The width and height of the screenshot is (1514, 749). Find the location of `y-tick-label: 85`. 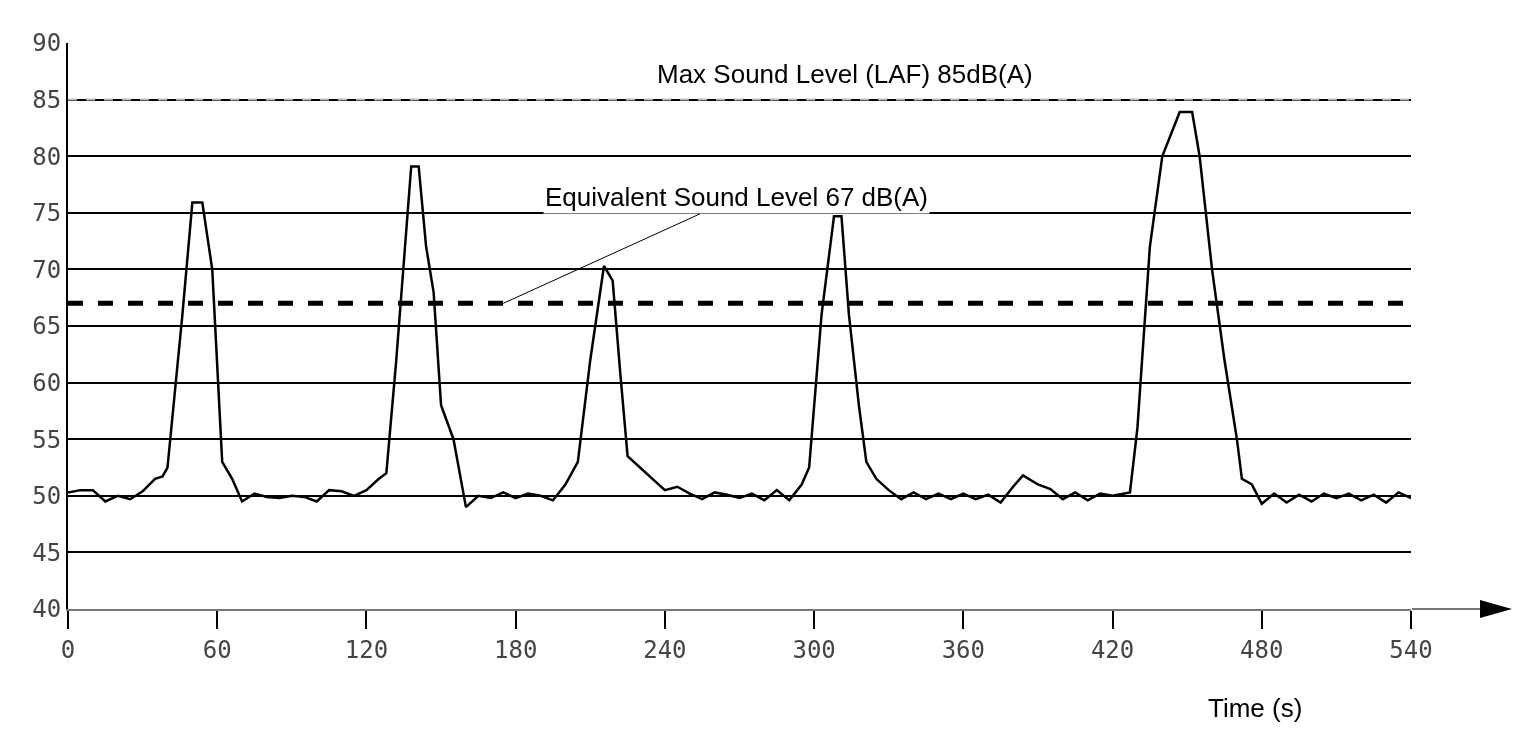

y-tick-label: 85 is located at coordinates (47, 100).